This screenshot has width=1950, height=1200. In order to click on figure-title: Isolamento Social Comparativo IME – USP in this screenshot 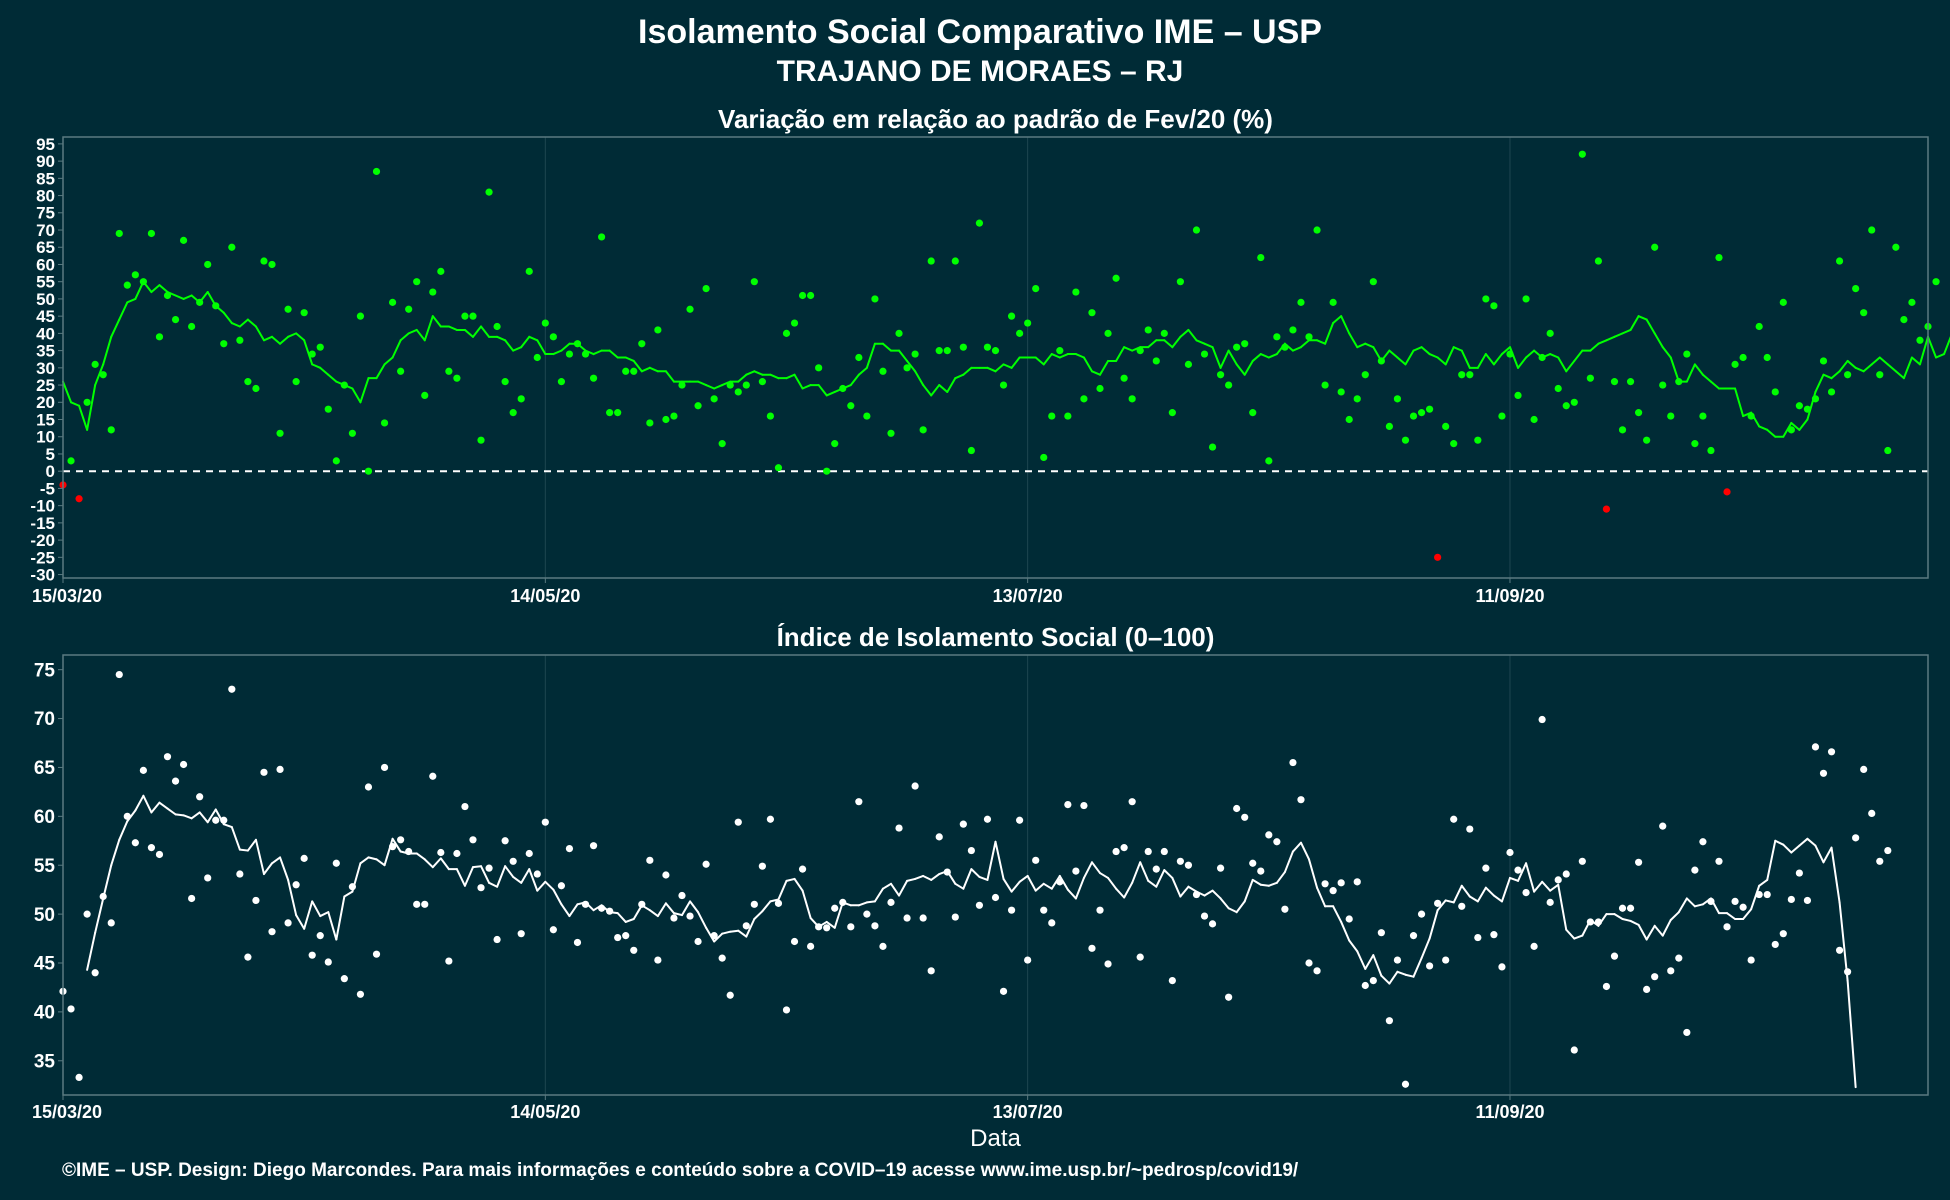, I will do `click(980, 32)`.